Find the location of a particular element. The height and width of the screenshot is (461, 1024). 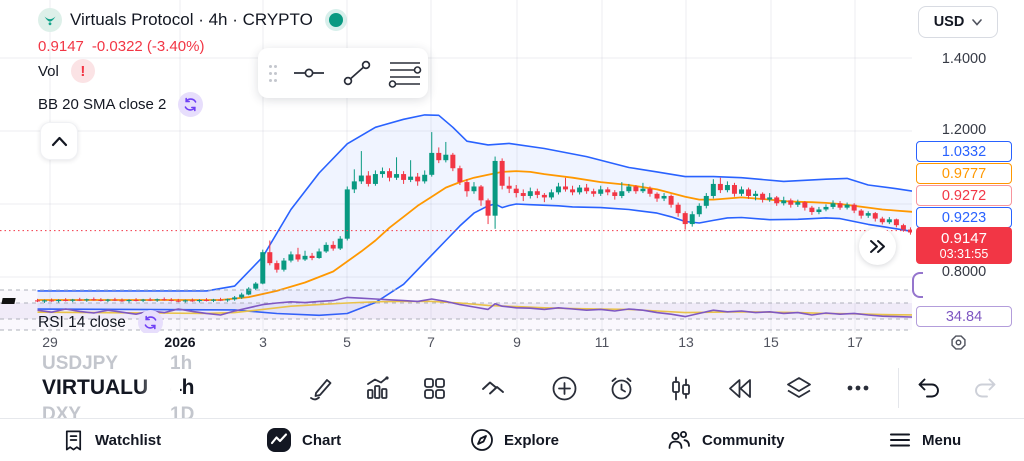

price-tick: 1.2000 is located at coordinates (964, 130).